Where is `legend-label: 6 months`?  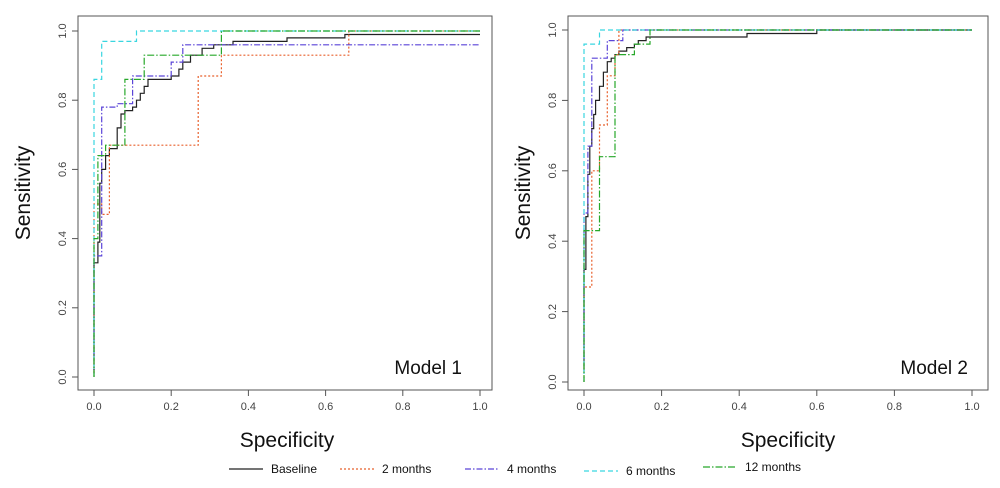 legend-label: 6 months is located at coordinates (650, 471).